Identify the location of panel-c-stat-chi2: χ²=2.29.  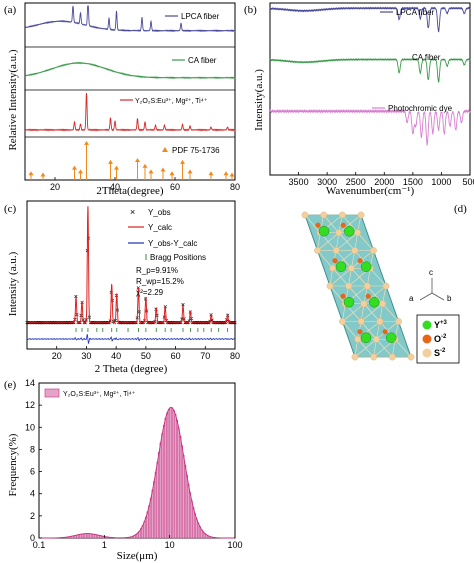
(150, 292).